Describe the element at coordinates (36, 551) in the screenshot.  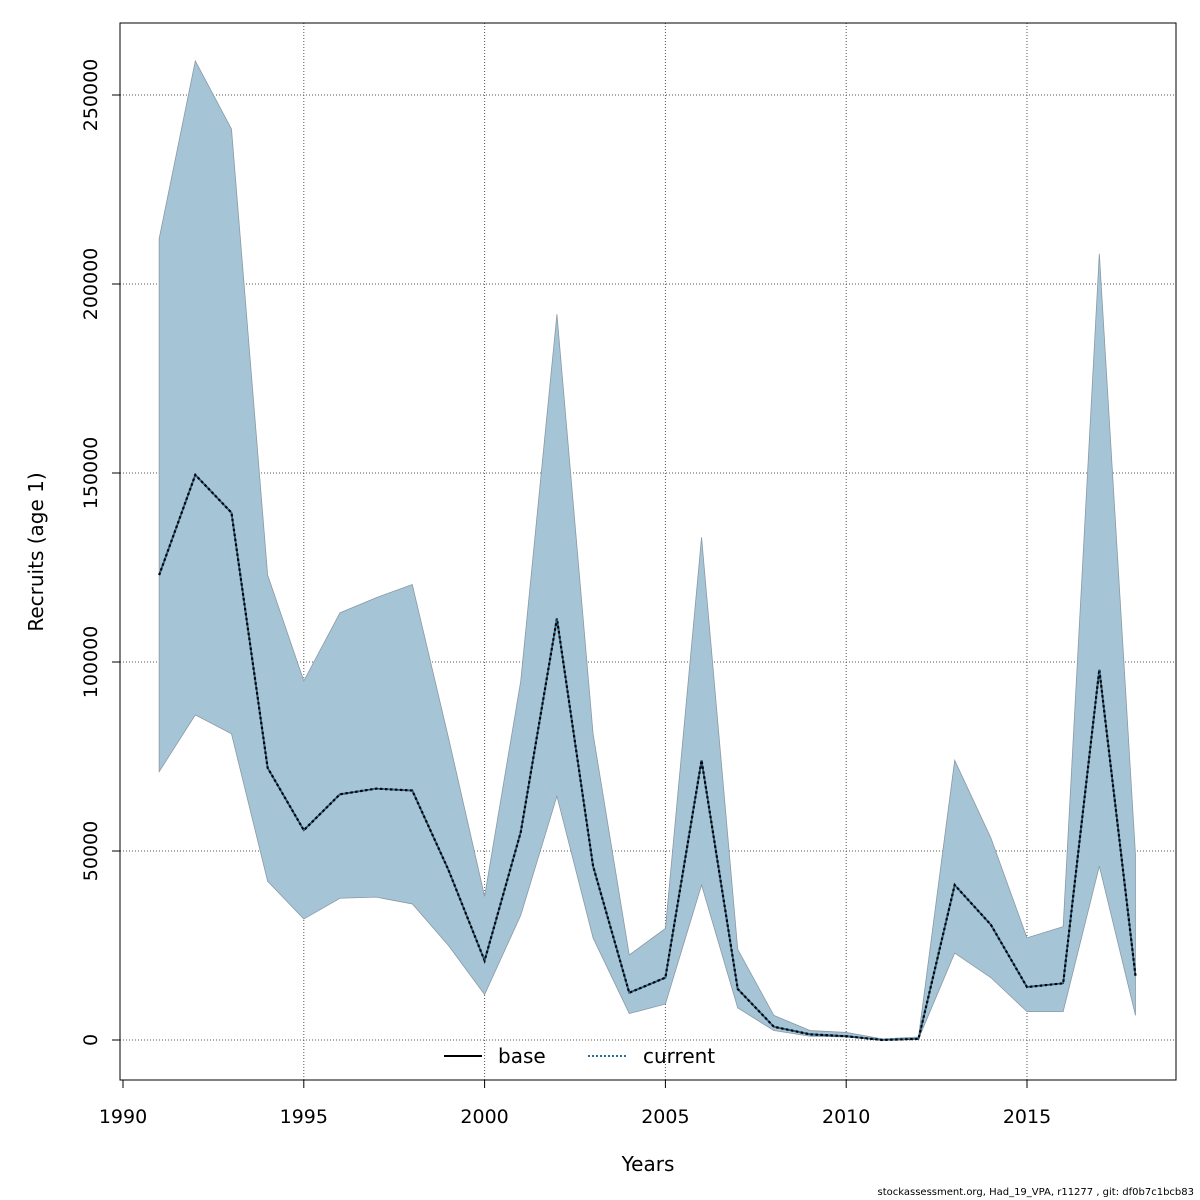
I see `y-axis-title: Recruits (age 1)` at that location.